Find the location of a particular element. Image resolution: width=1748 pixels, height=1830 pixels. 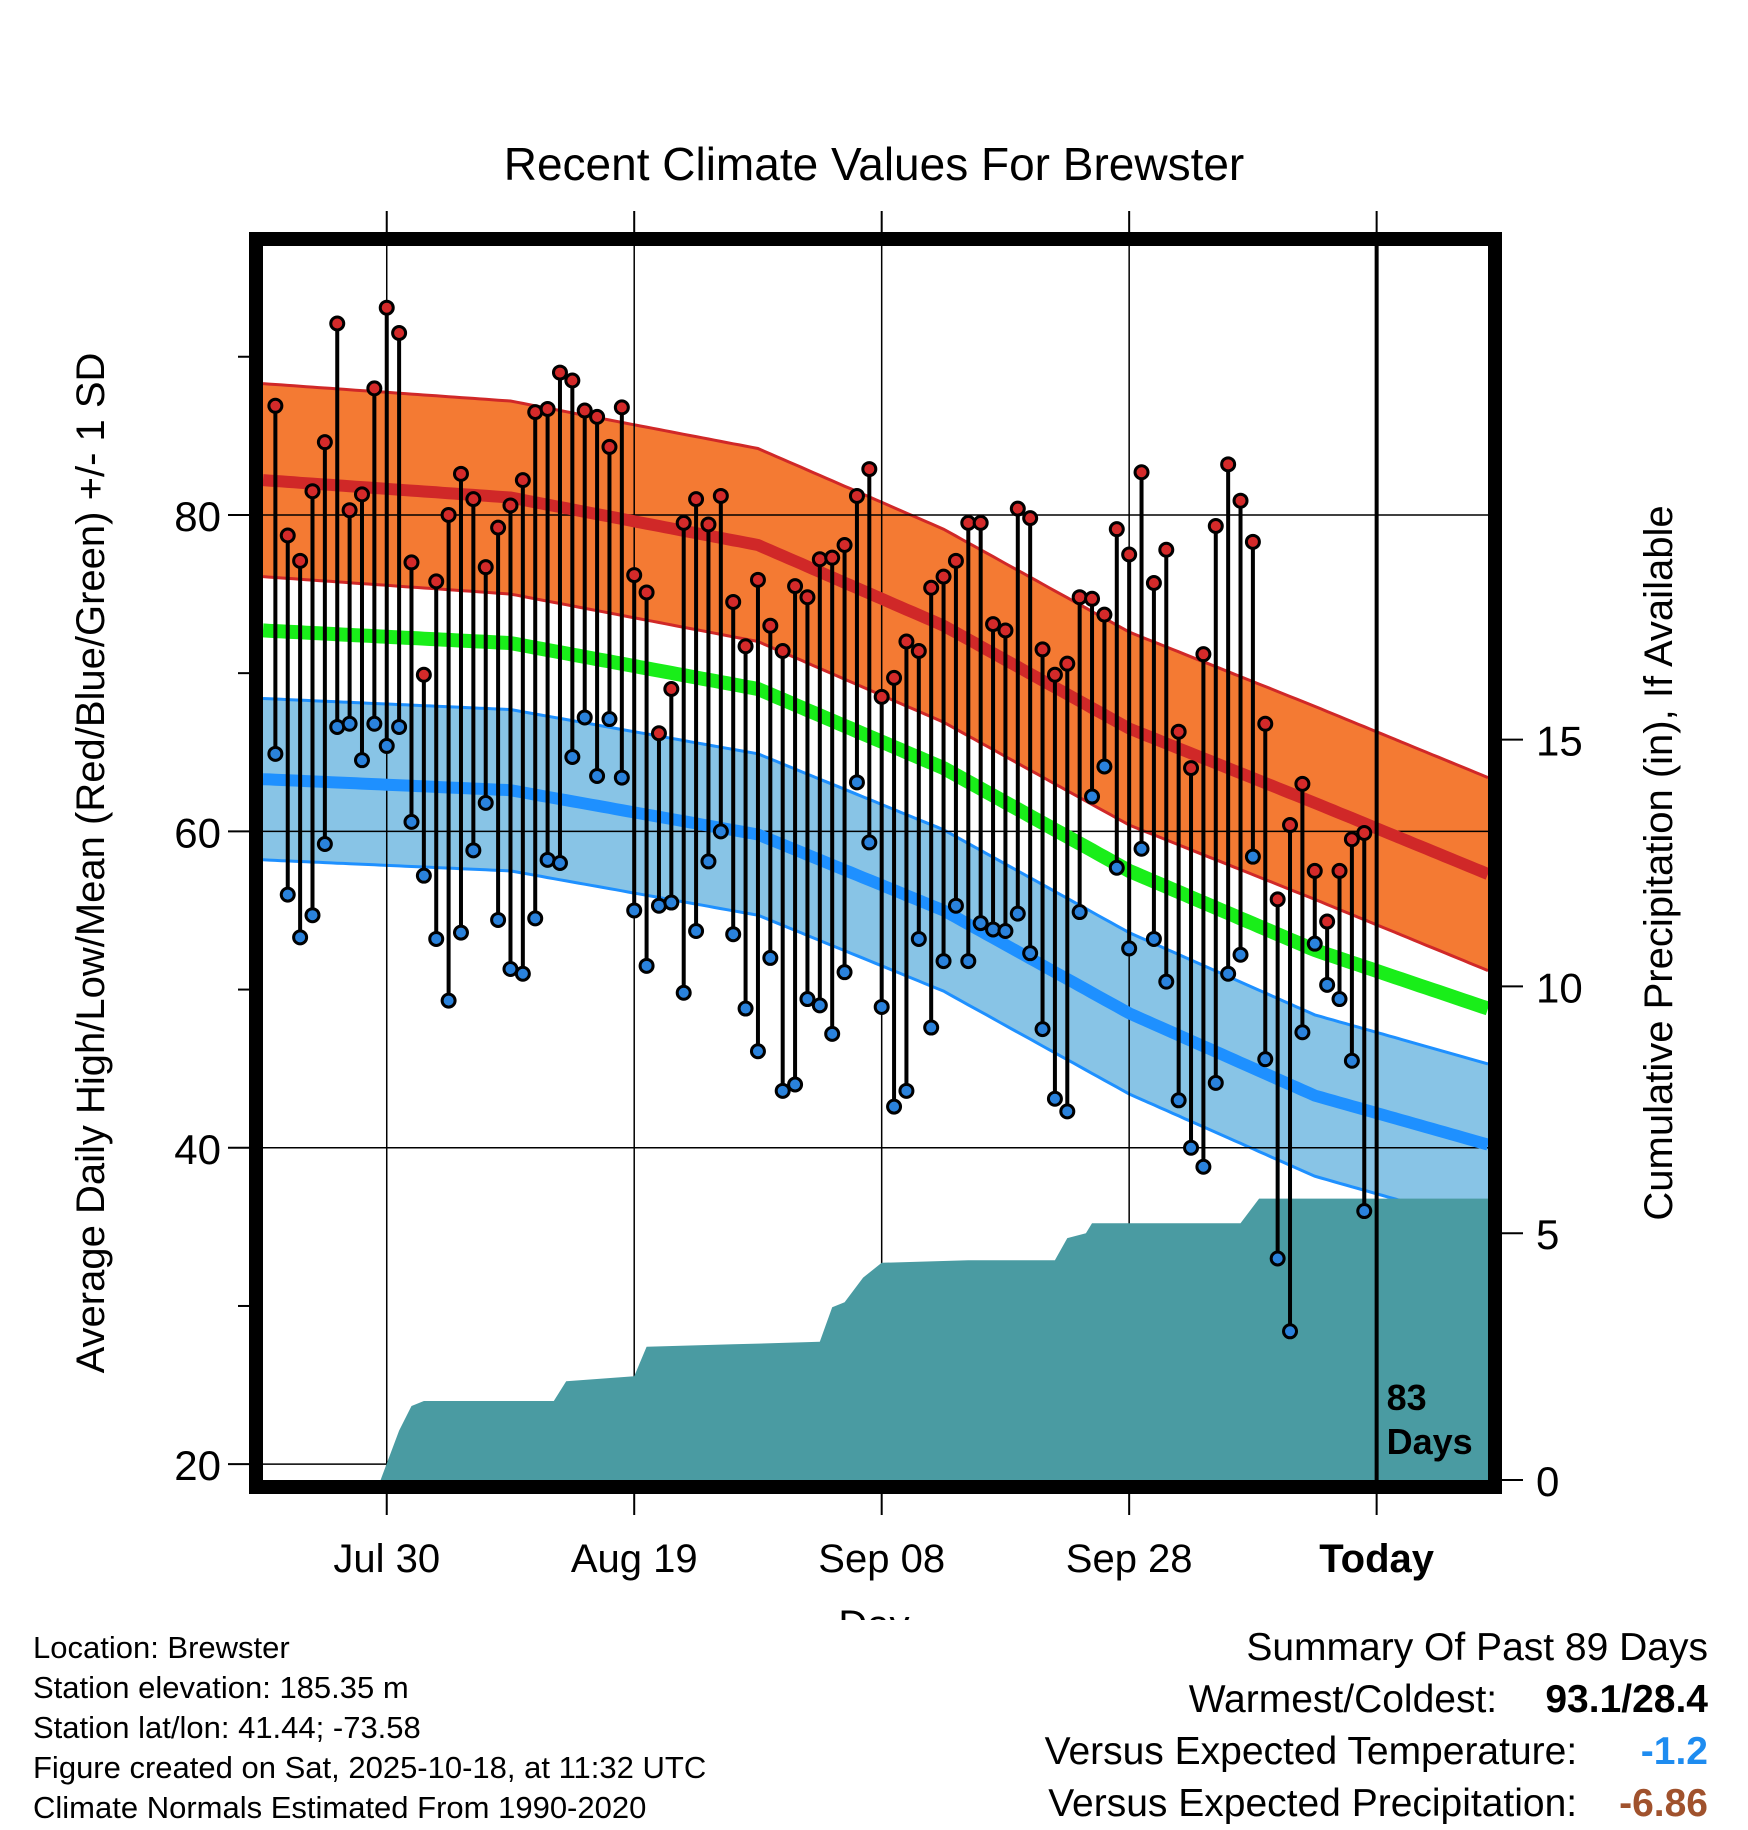

summary-temp-row: Versus Expected Temperature: -1.2 is located at coordinates (1376, 1752).